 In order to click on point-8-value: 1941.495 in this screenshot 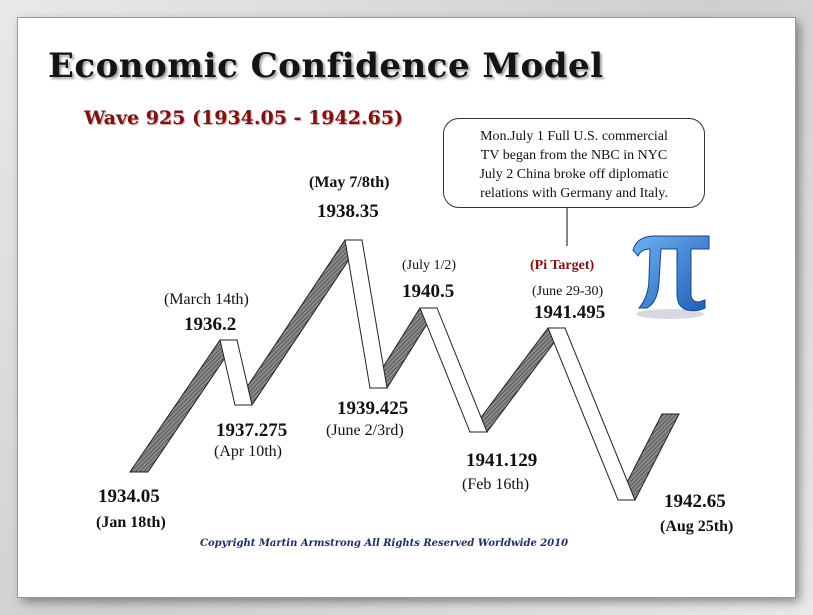, I will do `click(570, 312)`.